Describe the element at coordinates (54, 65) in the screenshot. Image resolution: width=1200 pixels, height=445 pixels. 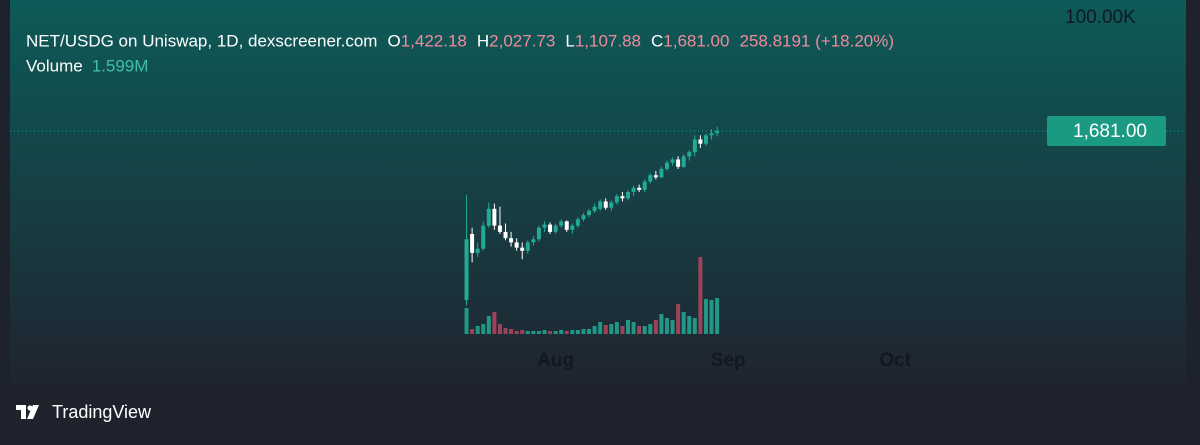
I see `volume-label: Volume` at that location.